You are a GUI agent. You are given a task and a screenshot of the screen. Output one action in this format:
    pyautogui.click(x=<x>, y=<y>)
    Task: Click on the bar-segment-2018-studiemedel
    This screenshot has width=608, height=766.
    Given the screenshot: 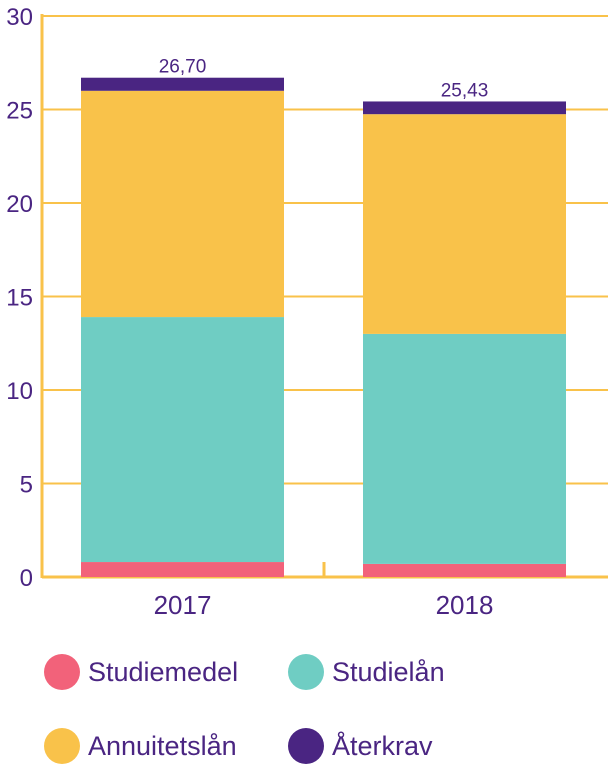 What is the action you would take?
    pyautogui.click(x=464, y=570)
    